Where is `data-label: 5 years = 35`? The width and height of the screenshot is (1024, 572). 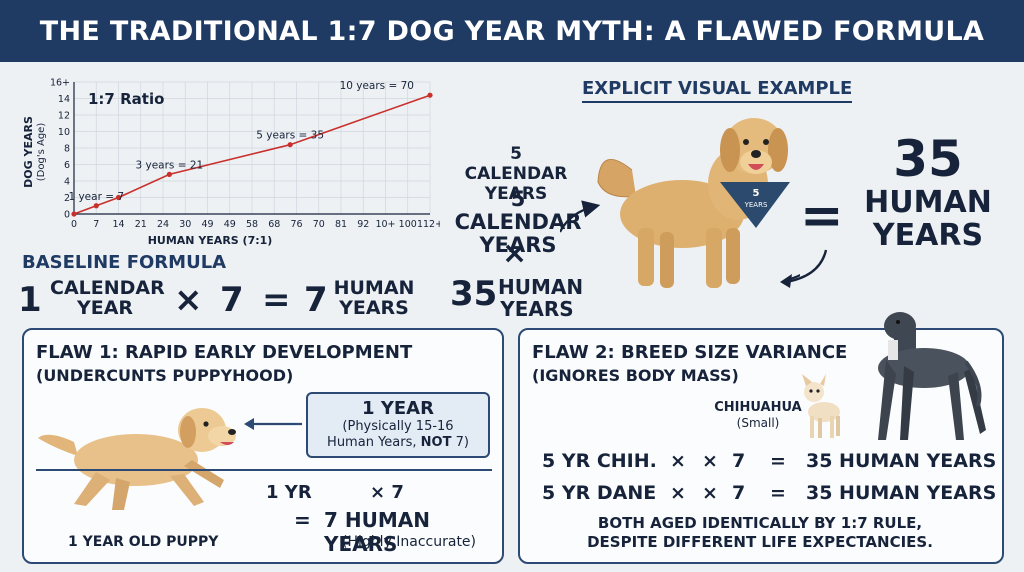 data-label: 5 years = 35 is located at coordinates (290, 136).